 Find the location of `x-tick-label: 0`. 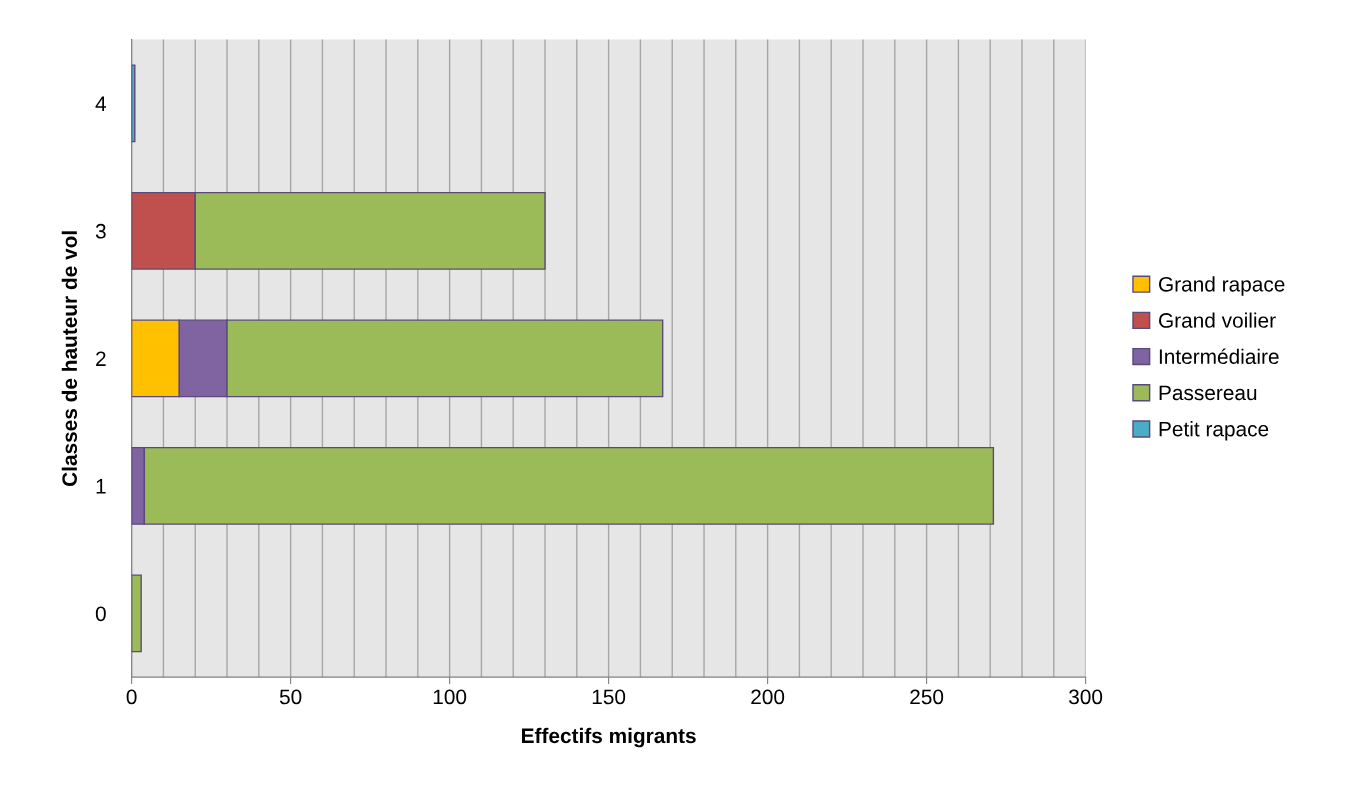

x-tick-label: 0 is located at coordinates (131, 697).